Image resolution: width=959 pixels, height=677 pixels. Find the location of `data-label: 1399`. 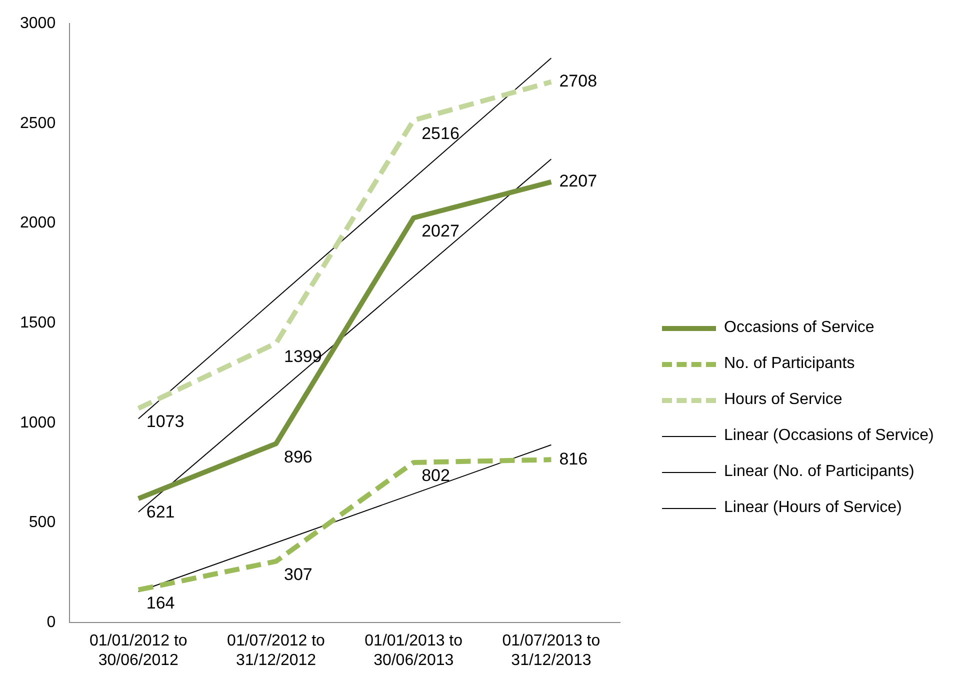

data-label: 1399 is located at coordinates (303, 356).